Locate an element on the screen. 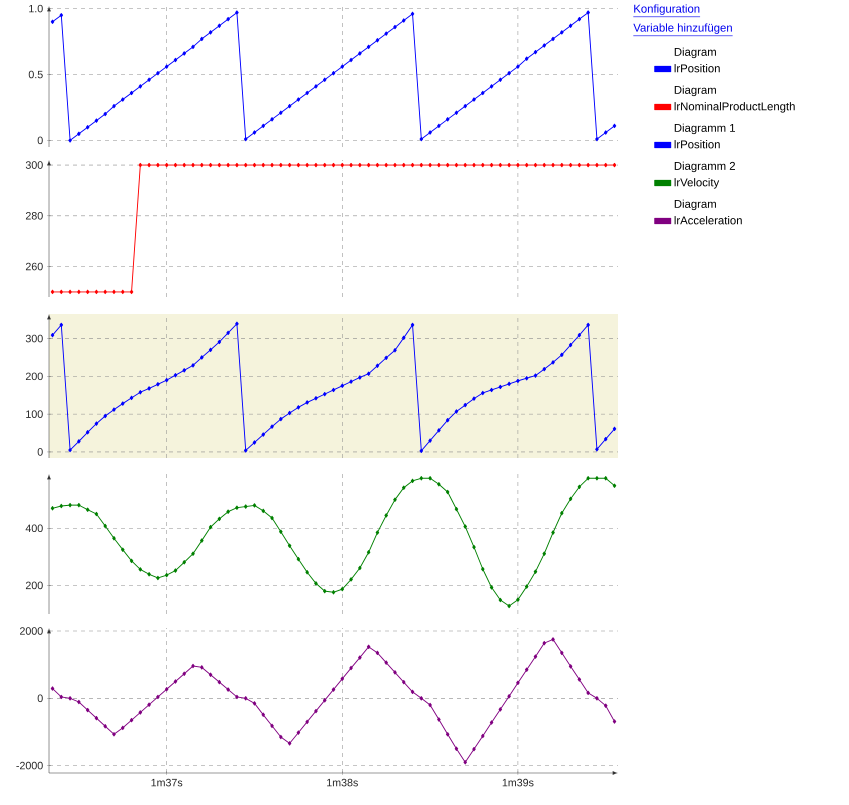 This screenshot has height=805, width=849. text: Variable hinzufügen is located at coordinates (682, 28).